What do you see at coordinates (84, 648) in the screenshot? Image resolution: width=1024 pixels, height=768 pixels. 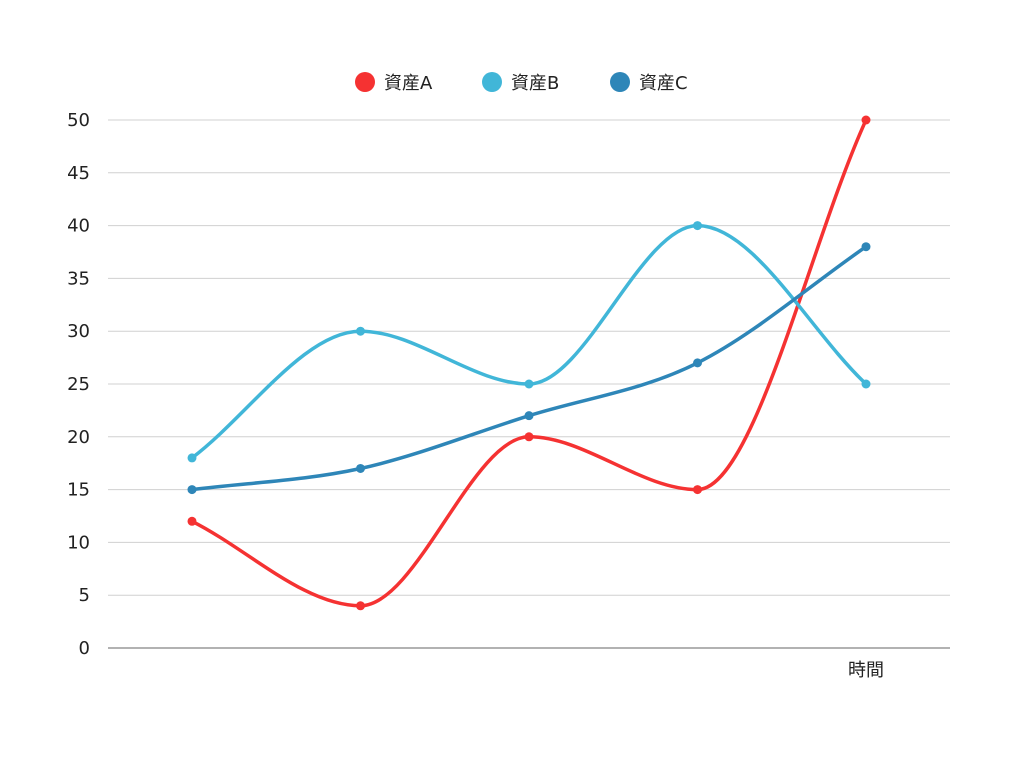 I see `y-tick-label: 0` at bounding box center [84, 648].